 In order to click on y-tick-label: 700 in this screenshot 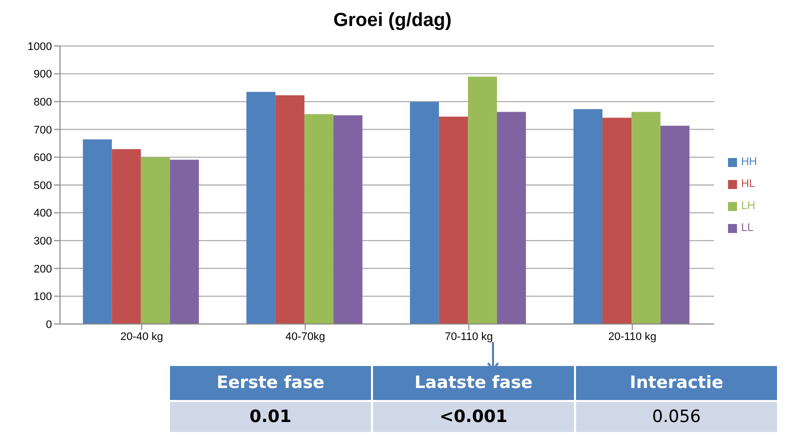, I will do `click(43, 130)`.